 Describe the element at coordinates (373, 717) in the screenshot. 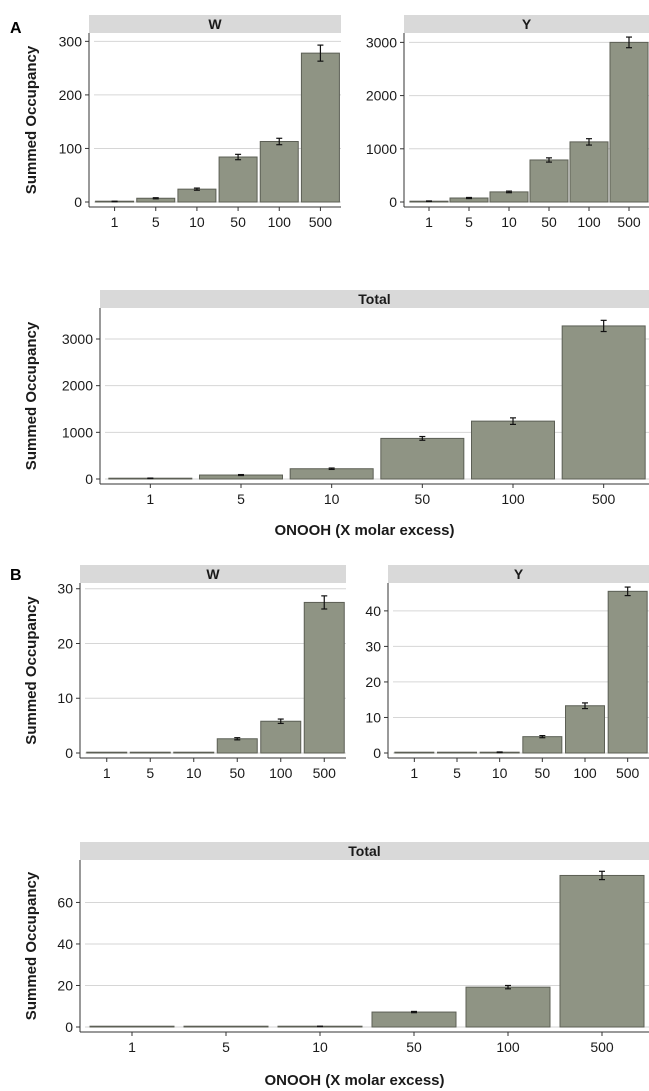

I see `y-tick-label: 10` at that location.